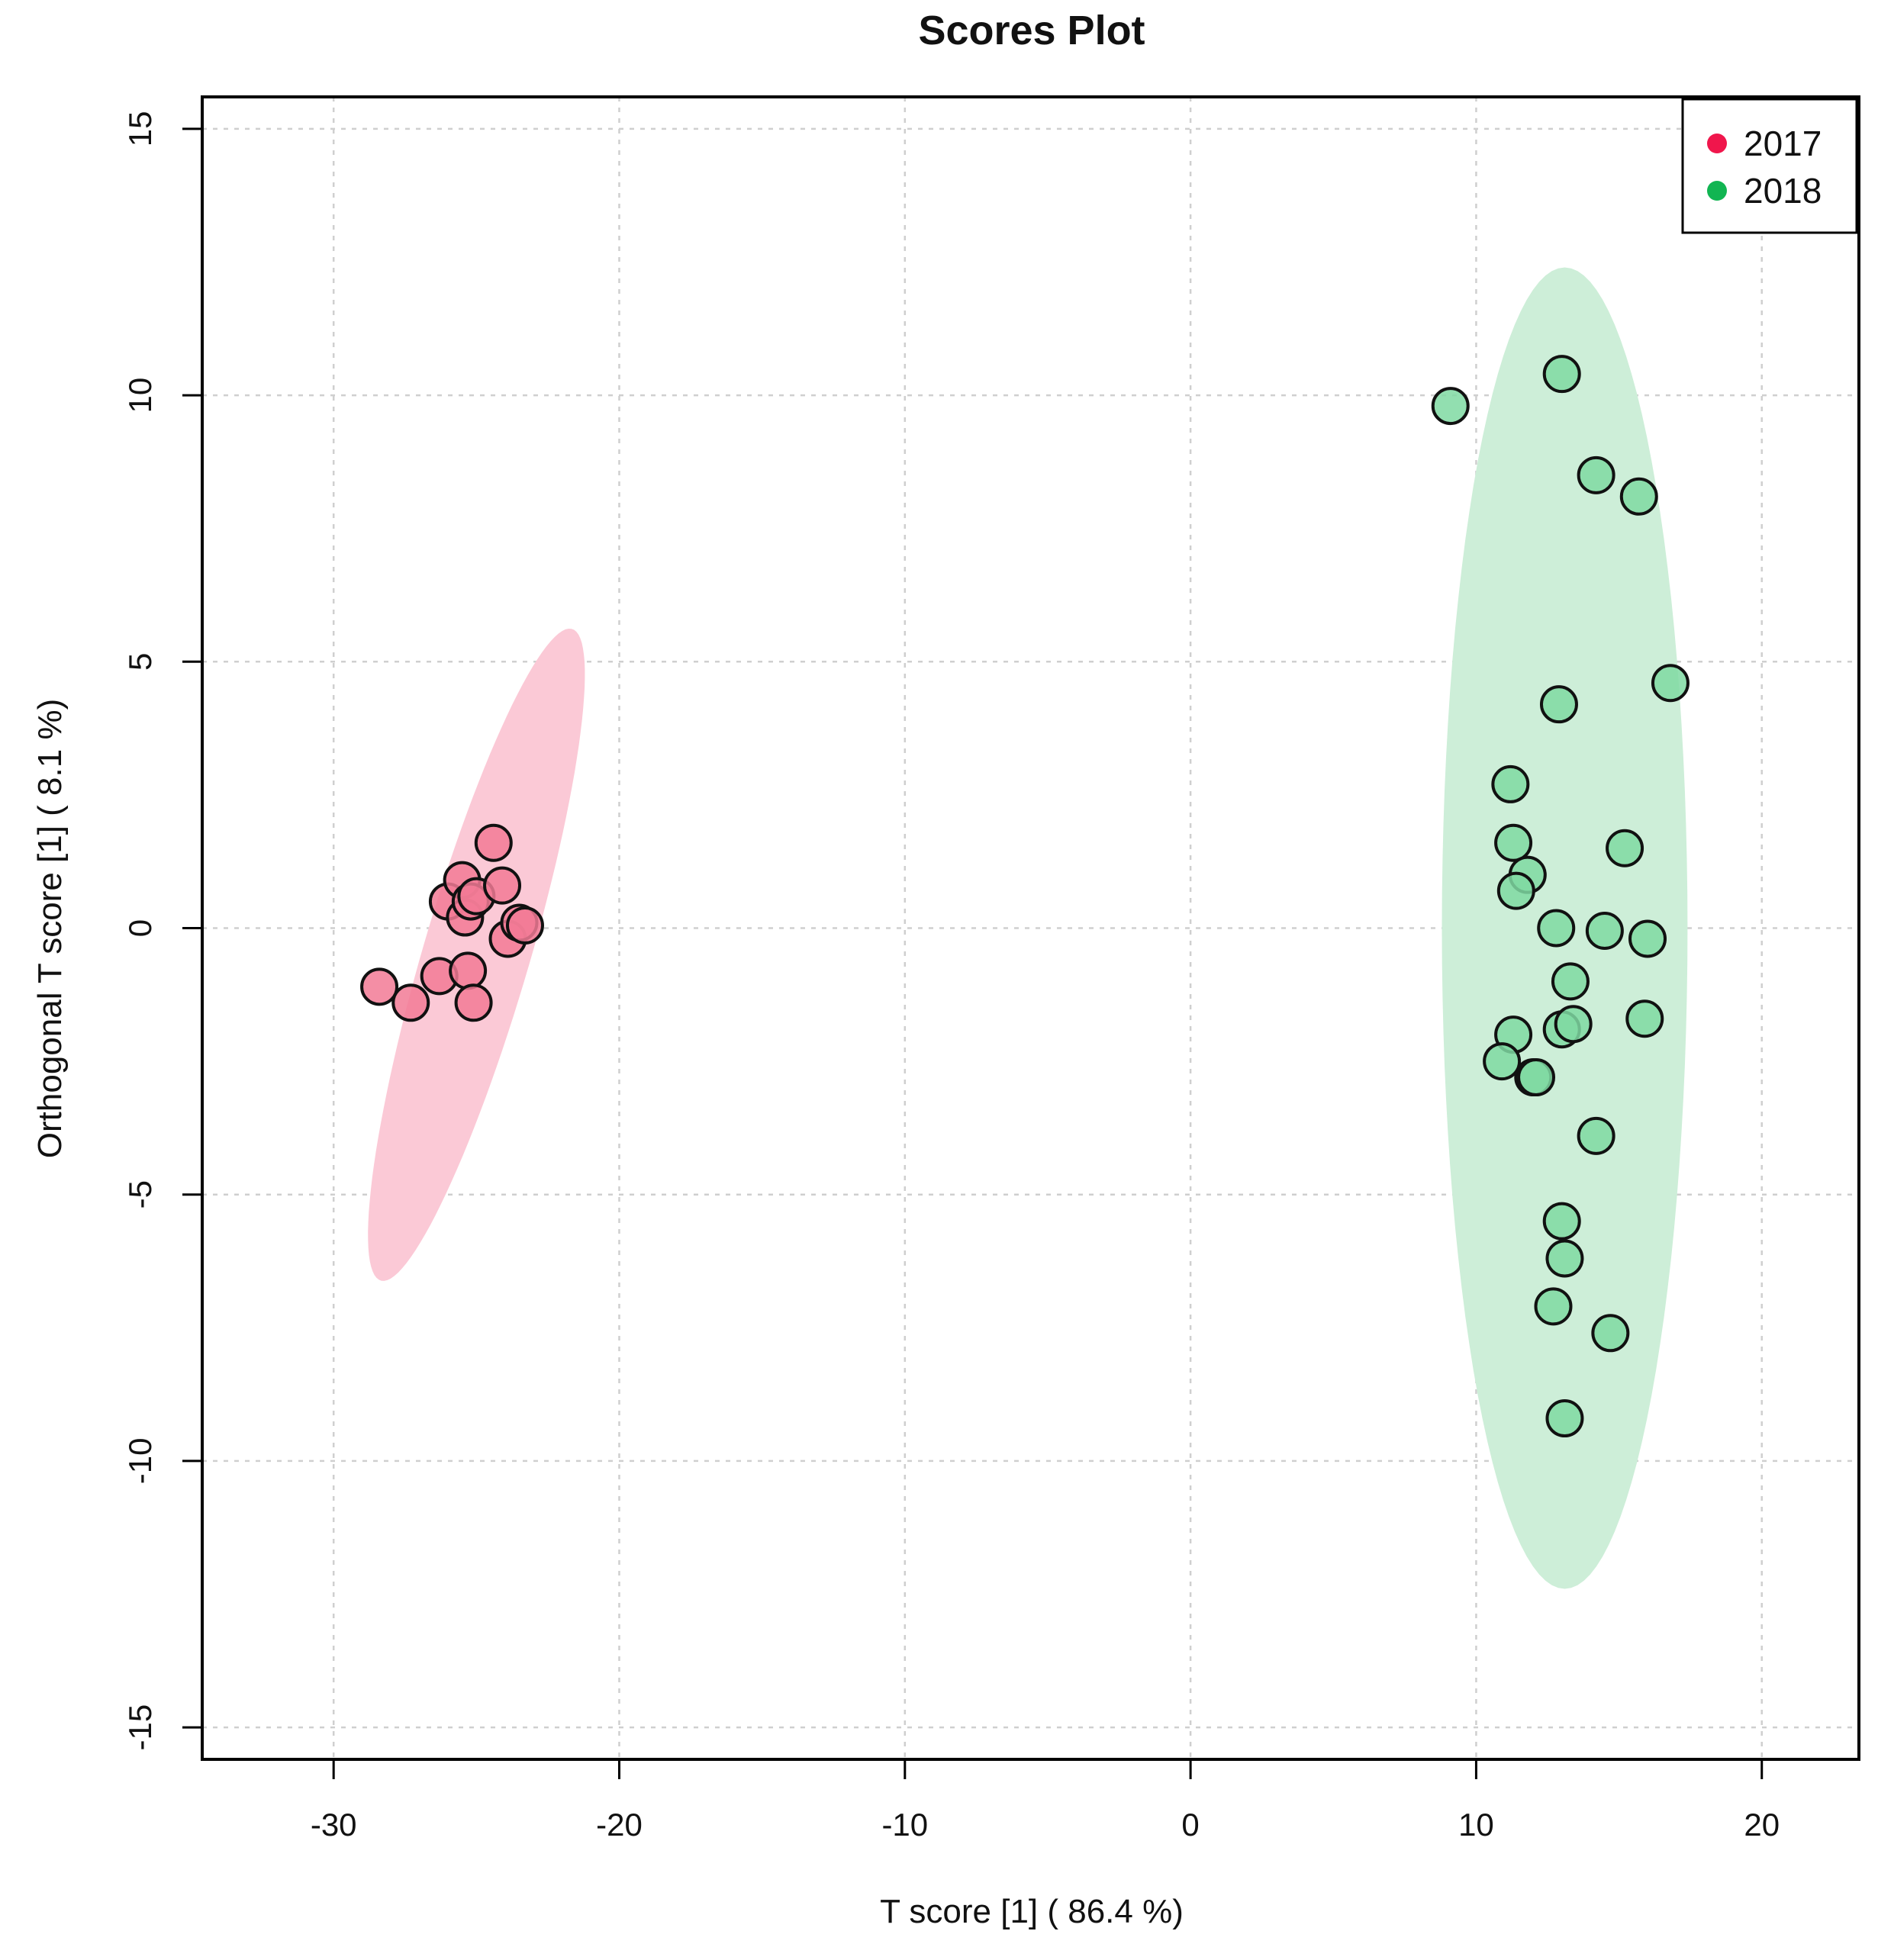 This screenshot has height=1960, width=1878. What do you see at coordinates (140, 396) in the screenshot?
I see `y-tick-label: 10` at bounding box center [140, 396].